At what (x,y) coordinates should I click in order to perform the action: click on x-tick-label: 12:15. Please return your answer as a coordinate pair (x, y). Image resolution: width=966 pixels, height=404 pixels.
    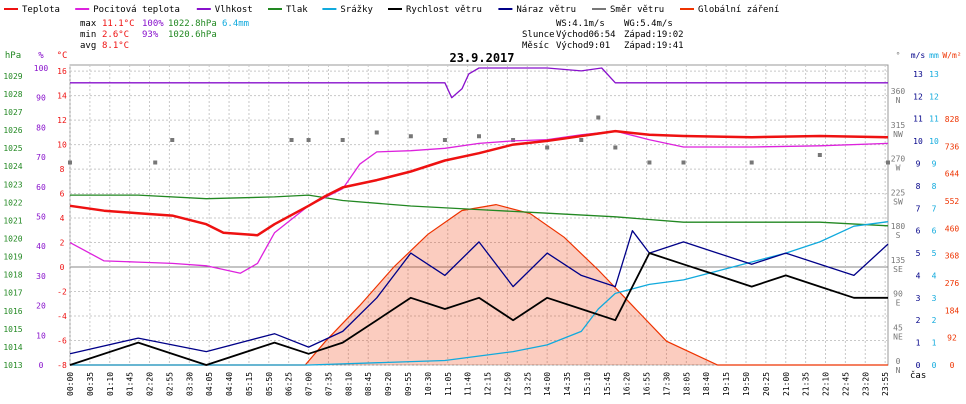
    Looking at the image, I should click on (488, 384).